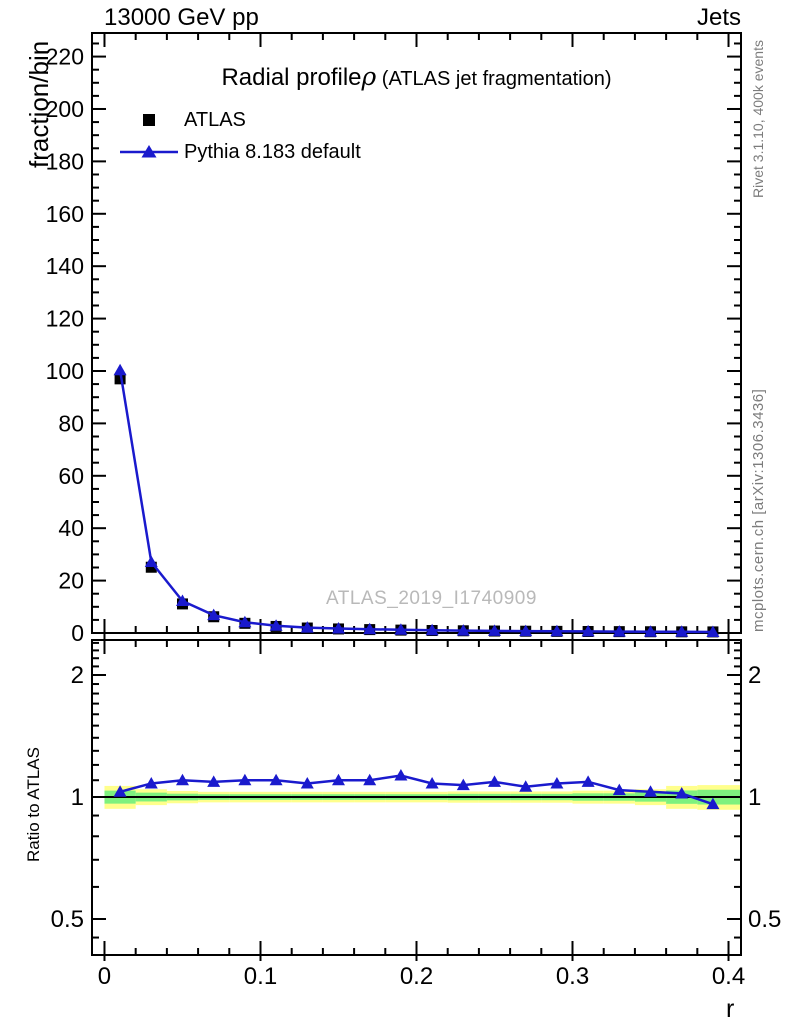  Describe the element at coordinates (65, 319) in the screenshot. I see `y-tick-label: 120` at that location.